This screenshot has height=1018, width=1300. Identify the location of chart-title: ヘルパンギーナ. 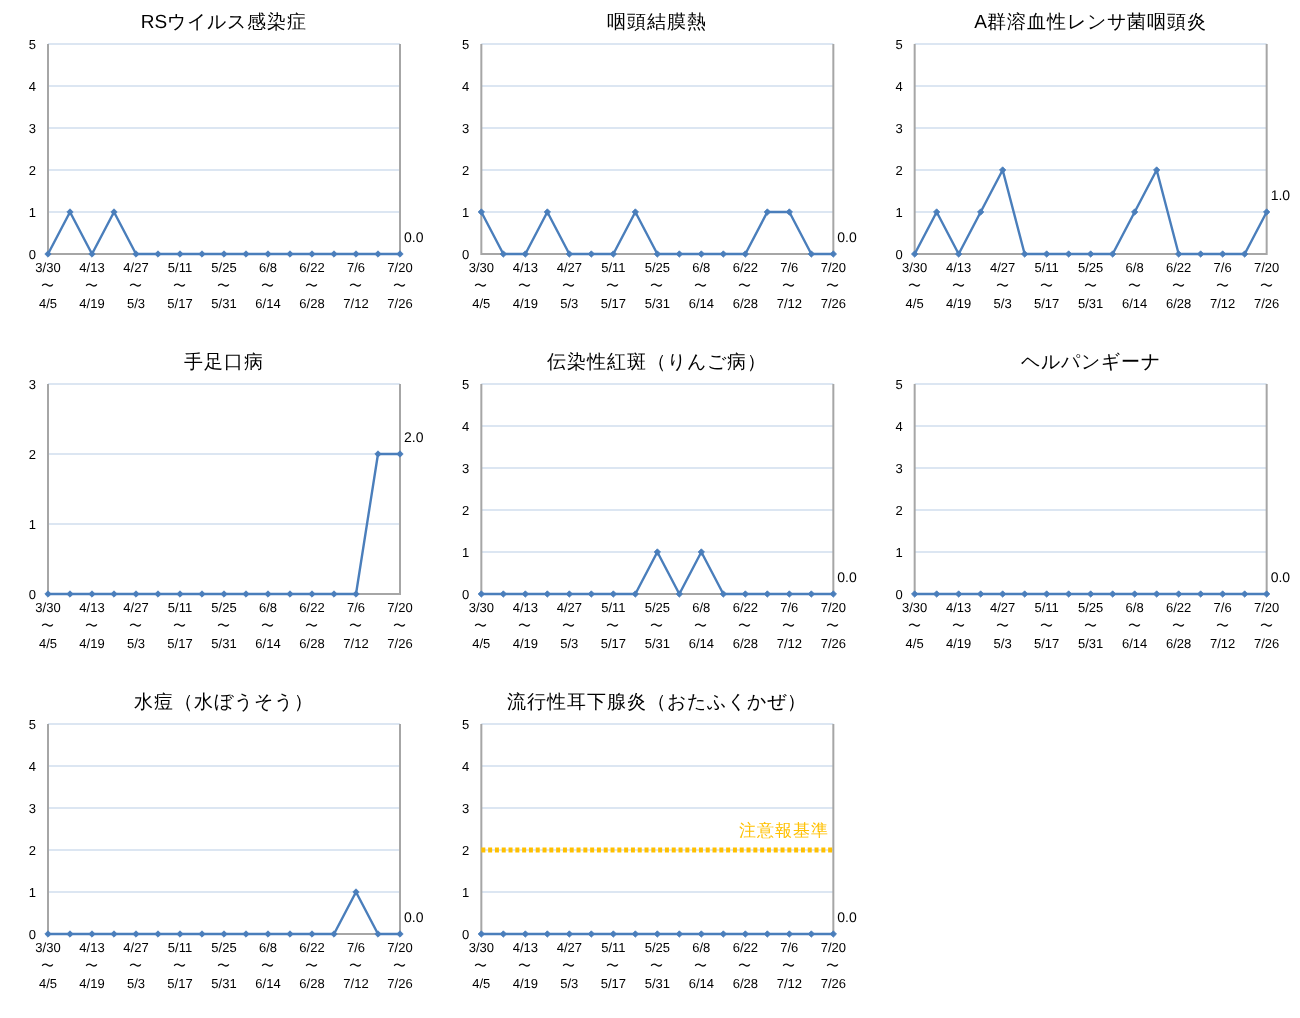
(1090, 362).